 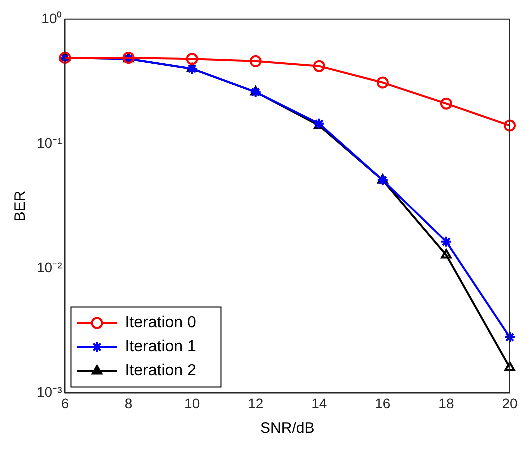 I want to click on x-tick-label: 6, so click(x=65, y=403).